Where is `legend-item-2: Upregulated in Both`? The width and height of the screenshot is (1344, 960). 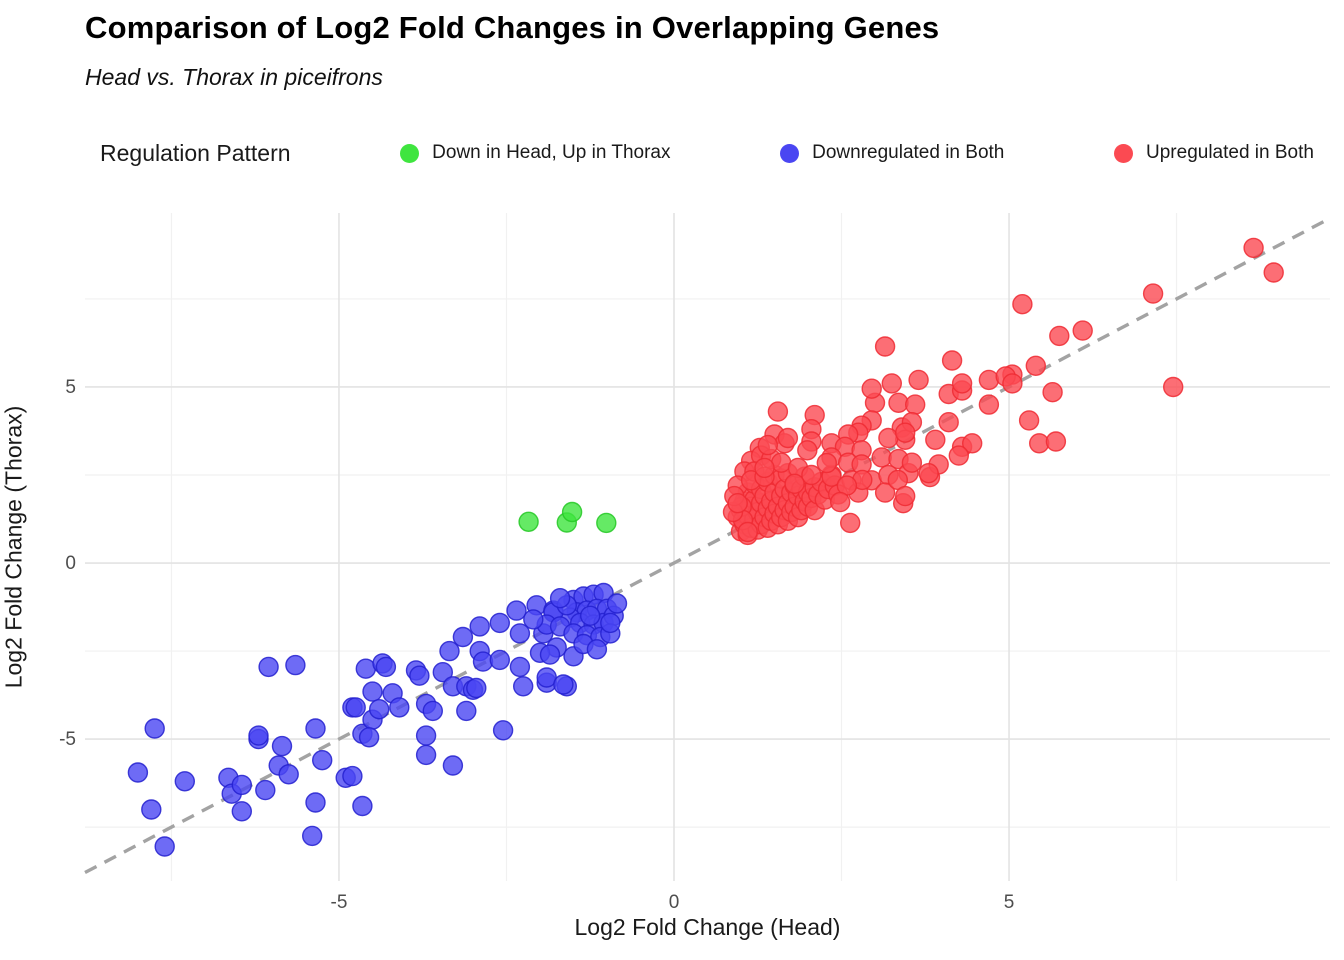
legend-item-2: Upregulated in Both is located at coordinates (1214, 153).